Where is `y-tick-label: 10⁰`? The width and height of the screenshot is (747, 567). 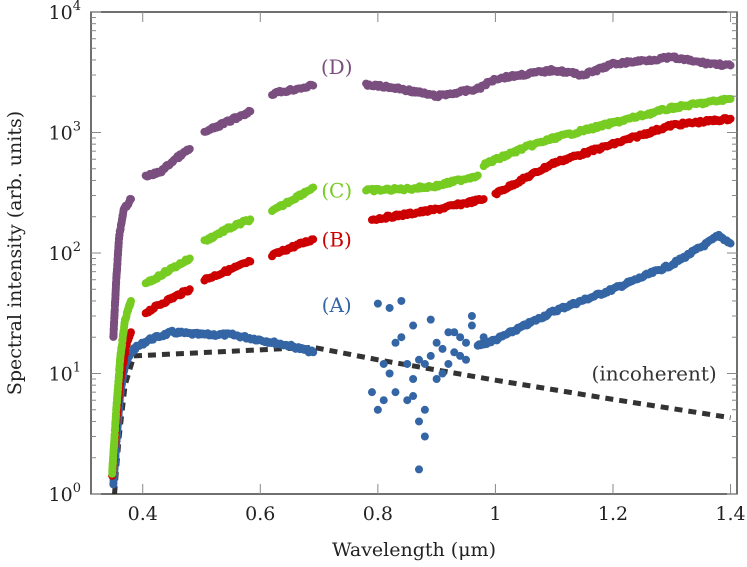
y-tick-label: 10⁰ is located at coordinates (65, 493).